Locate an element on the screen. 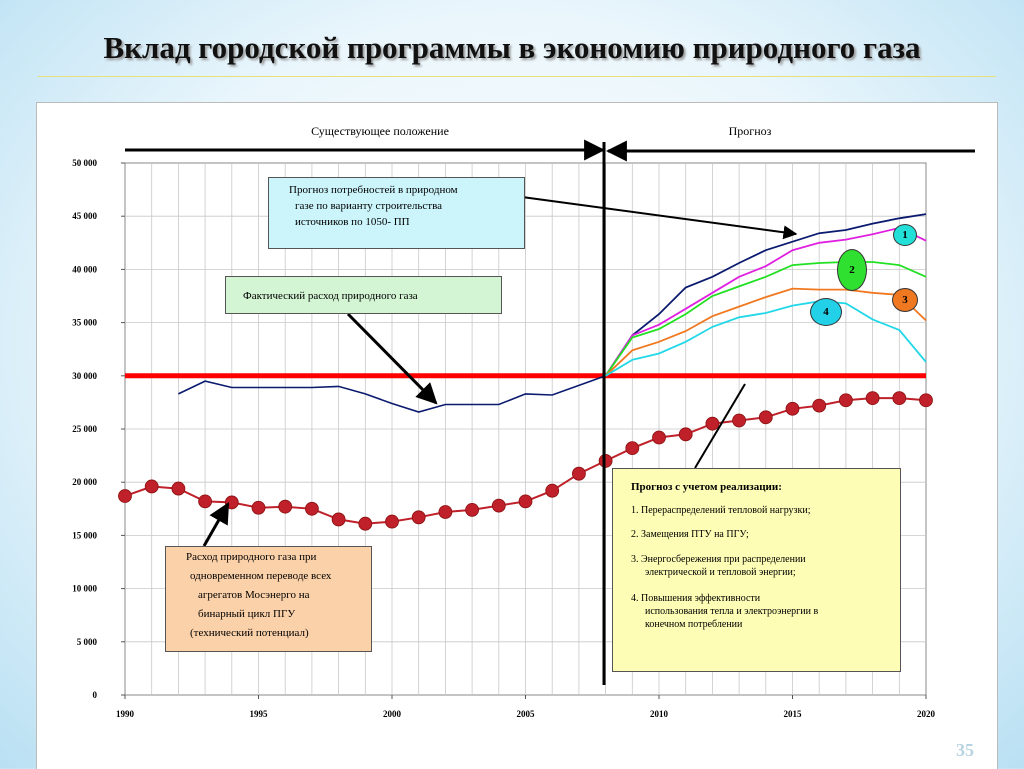 Image resolution: width=1024 pixels, height=769 pixels. note-line: Фактический расход природного газа is located at coordinates (330, 296).